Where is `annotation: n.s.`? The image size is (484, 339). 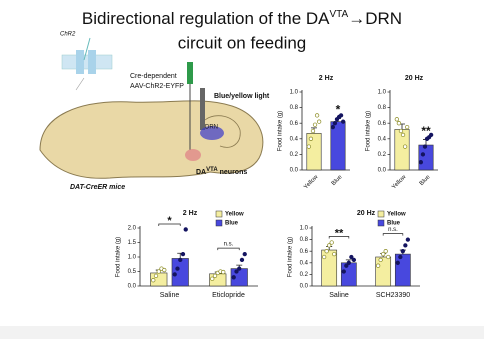
annotation: n.s. is located at coordinates (229, 245).